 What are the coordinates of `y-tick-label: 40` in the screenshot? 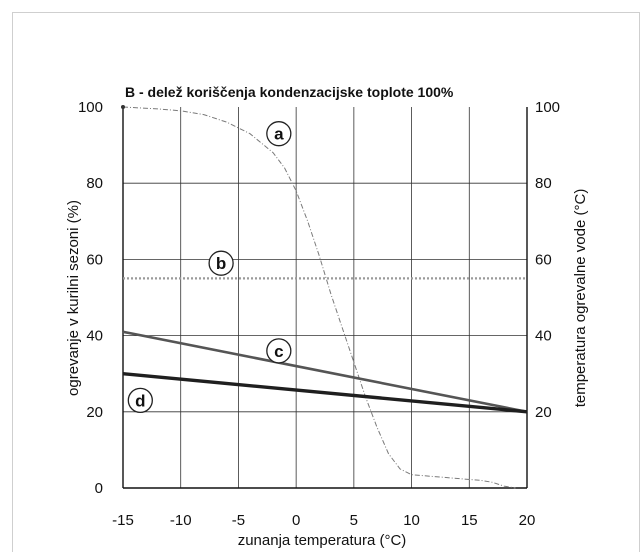 It's located at (94, 336).